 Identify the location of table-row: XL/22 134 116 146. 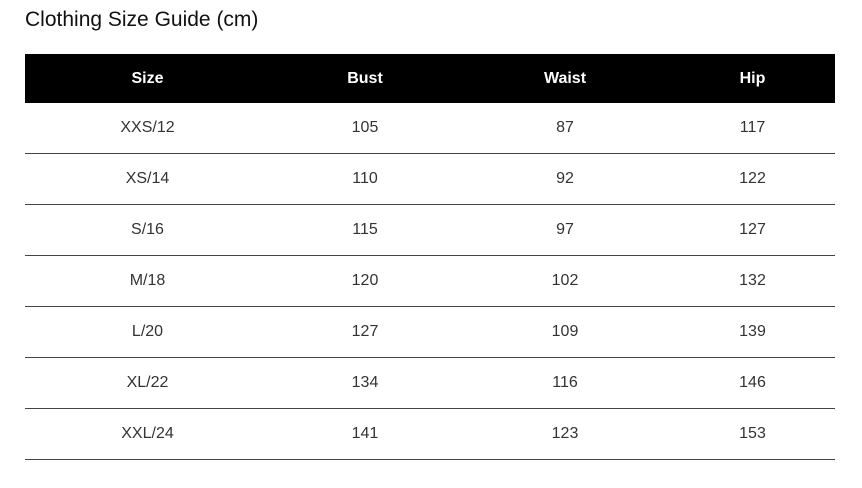
(430, 383).